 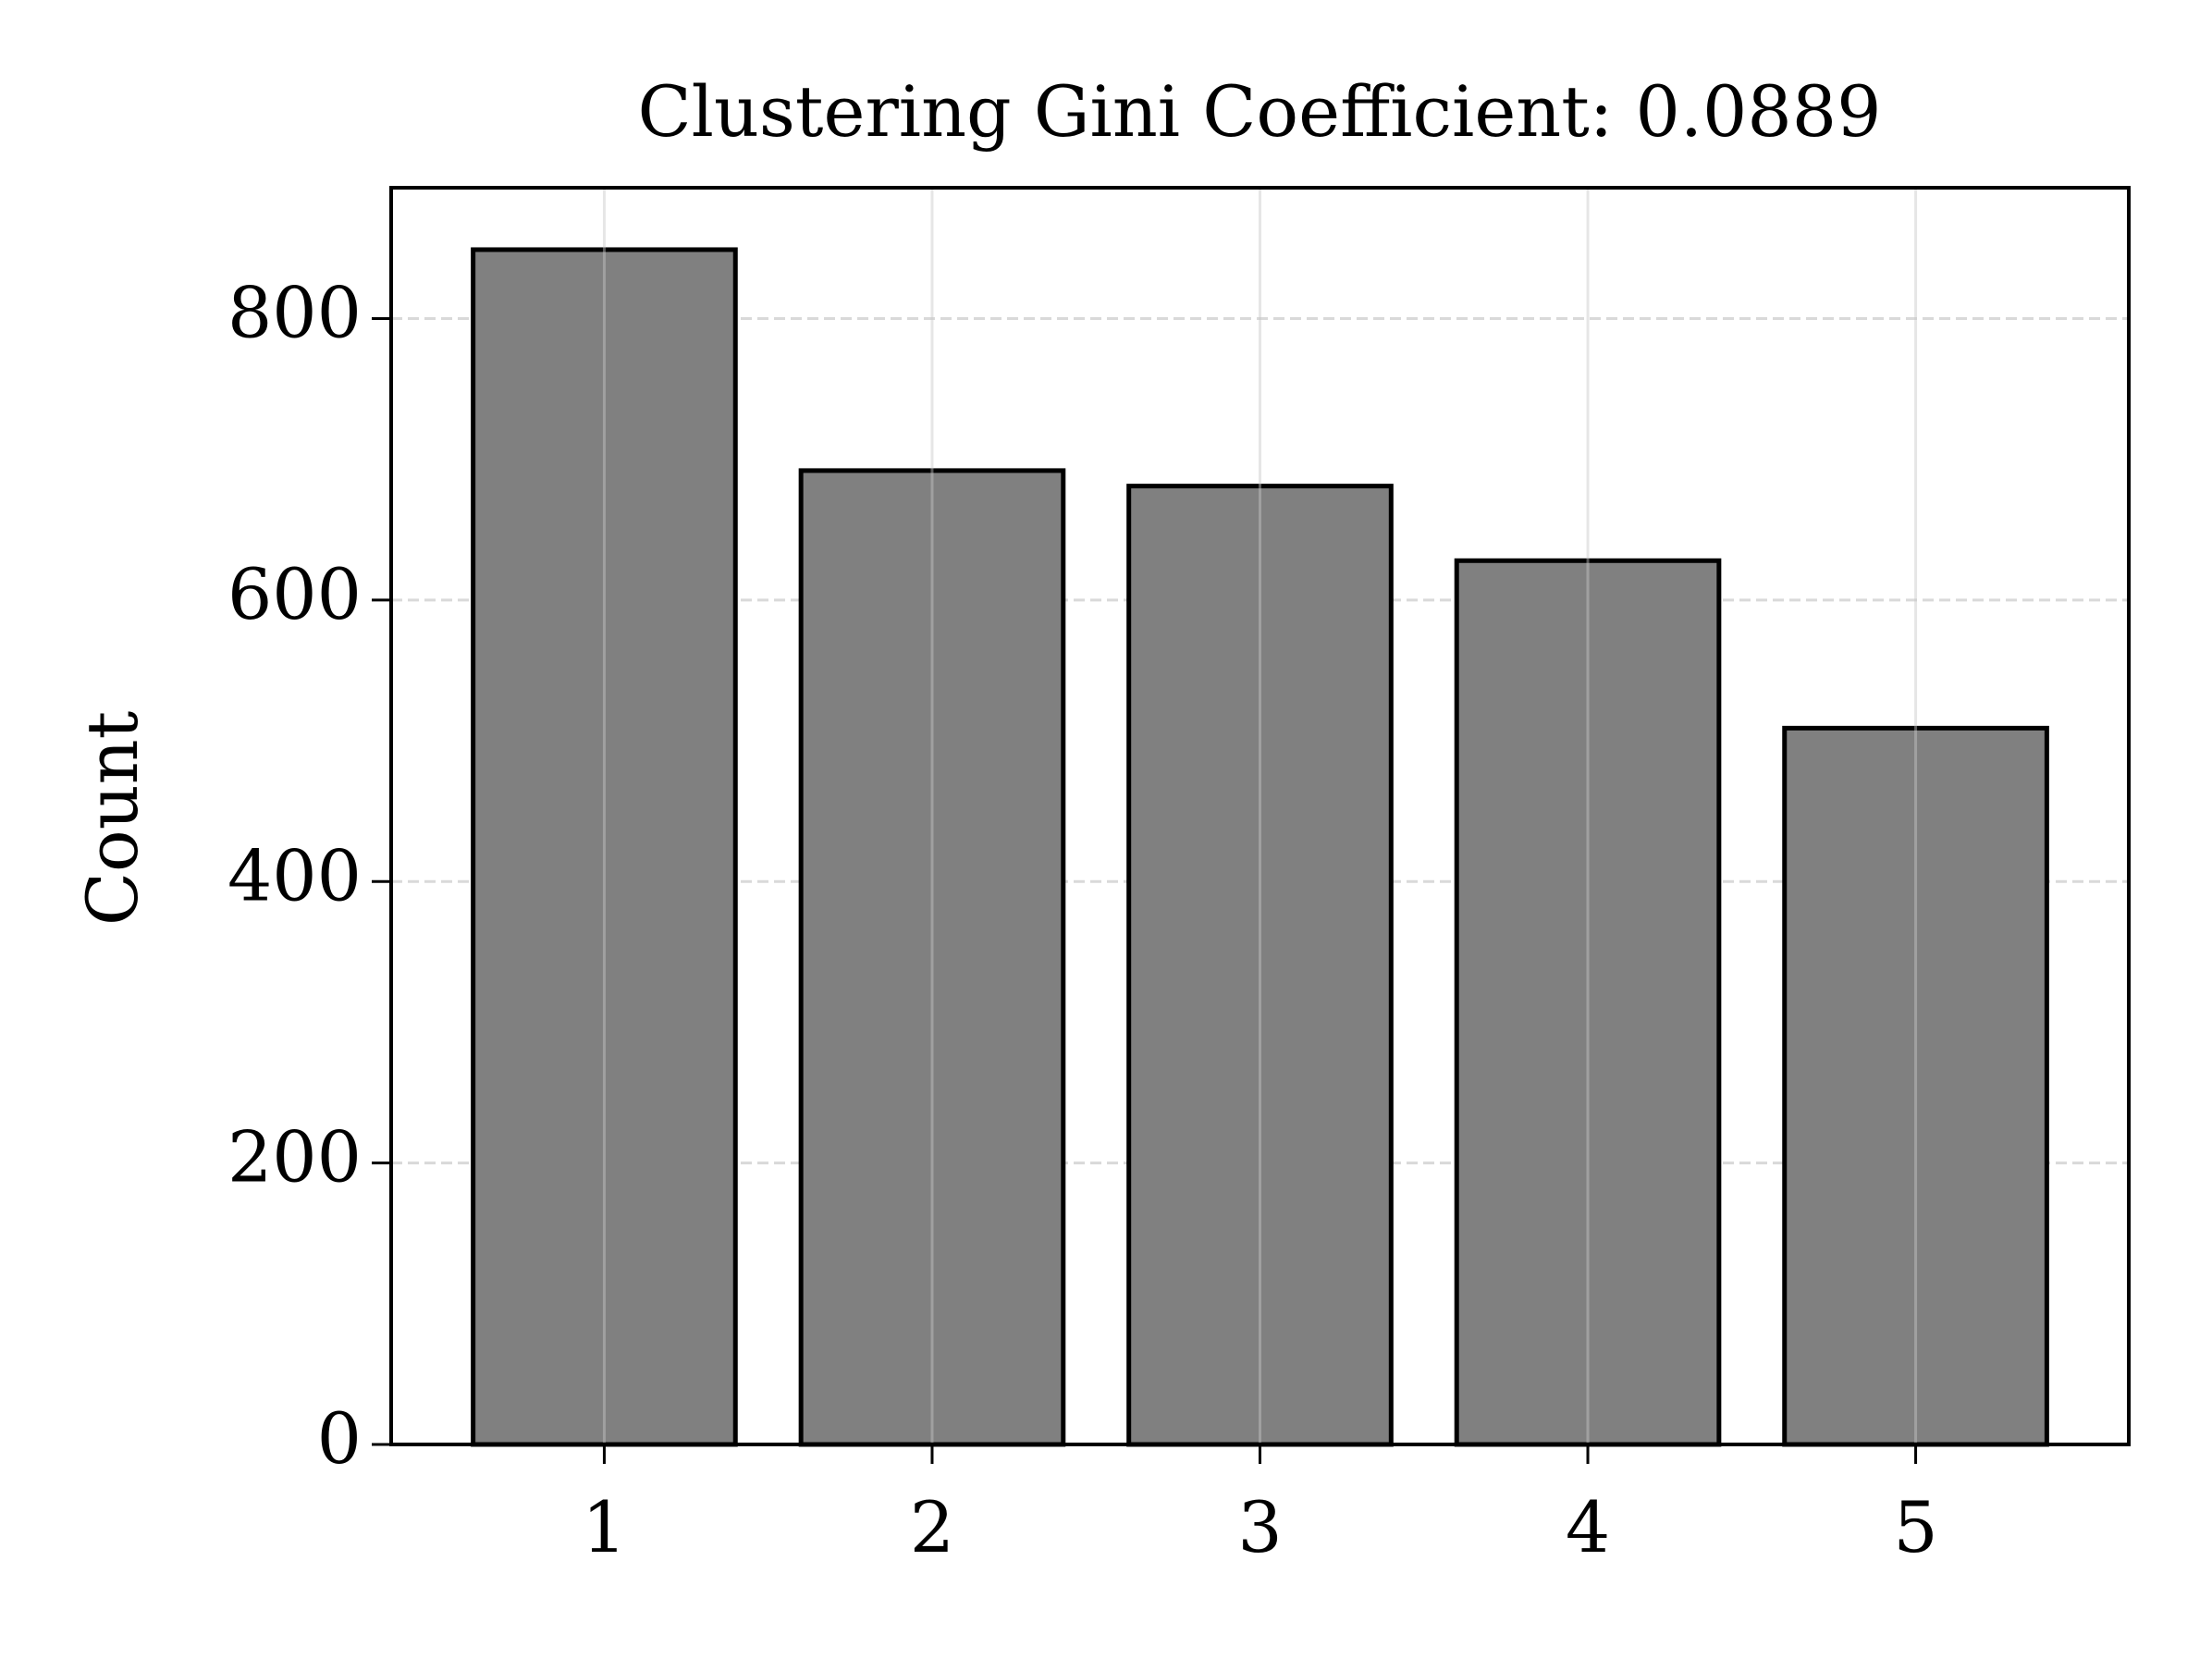 What do you see at coordinates (294, 313) in the screenshot?
I see `y-tick-label: 800` at bounding box center [294, 313].